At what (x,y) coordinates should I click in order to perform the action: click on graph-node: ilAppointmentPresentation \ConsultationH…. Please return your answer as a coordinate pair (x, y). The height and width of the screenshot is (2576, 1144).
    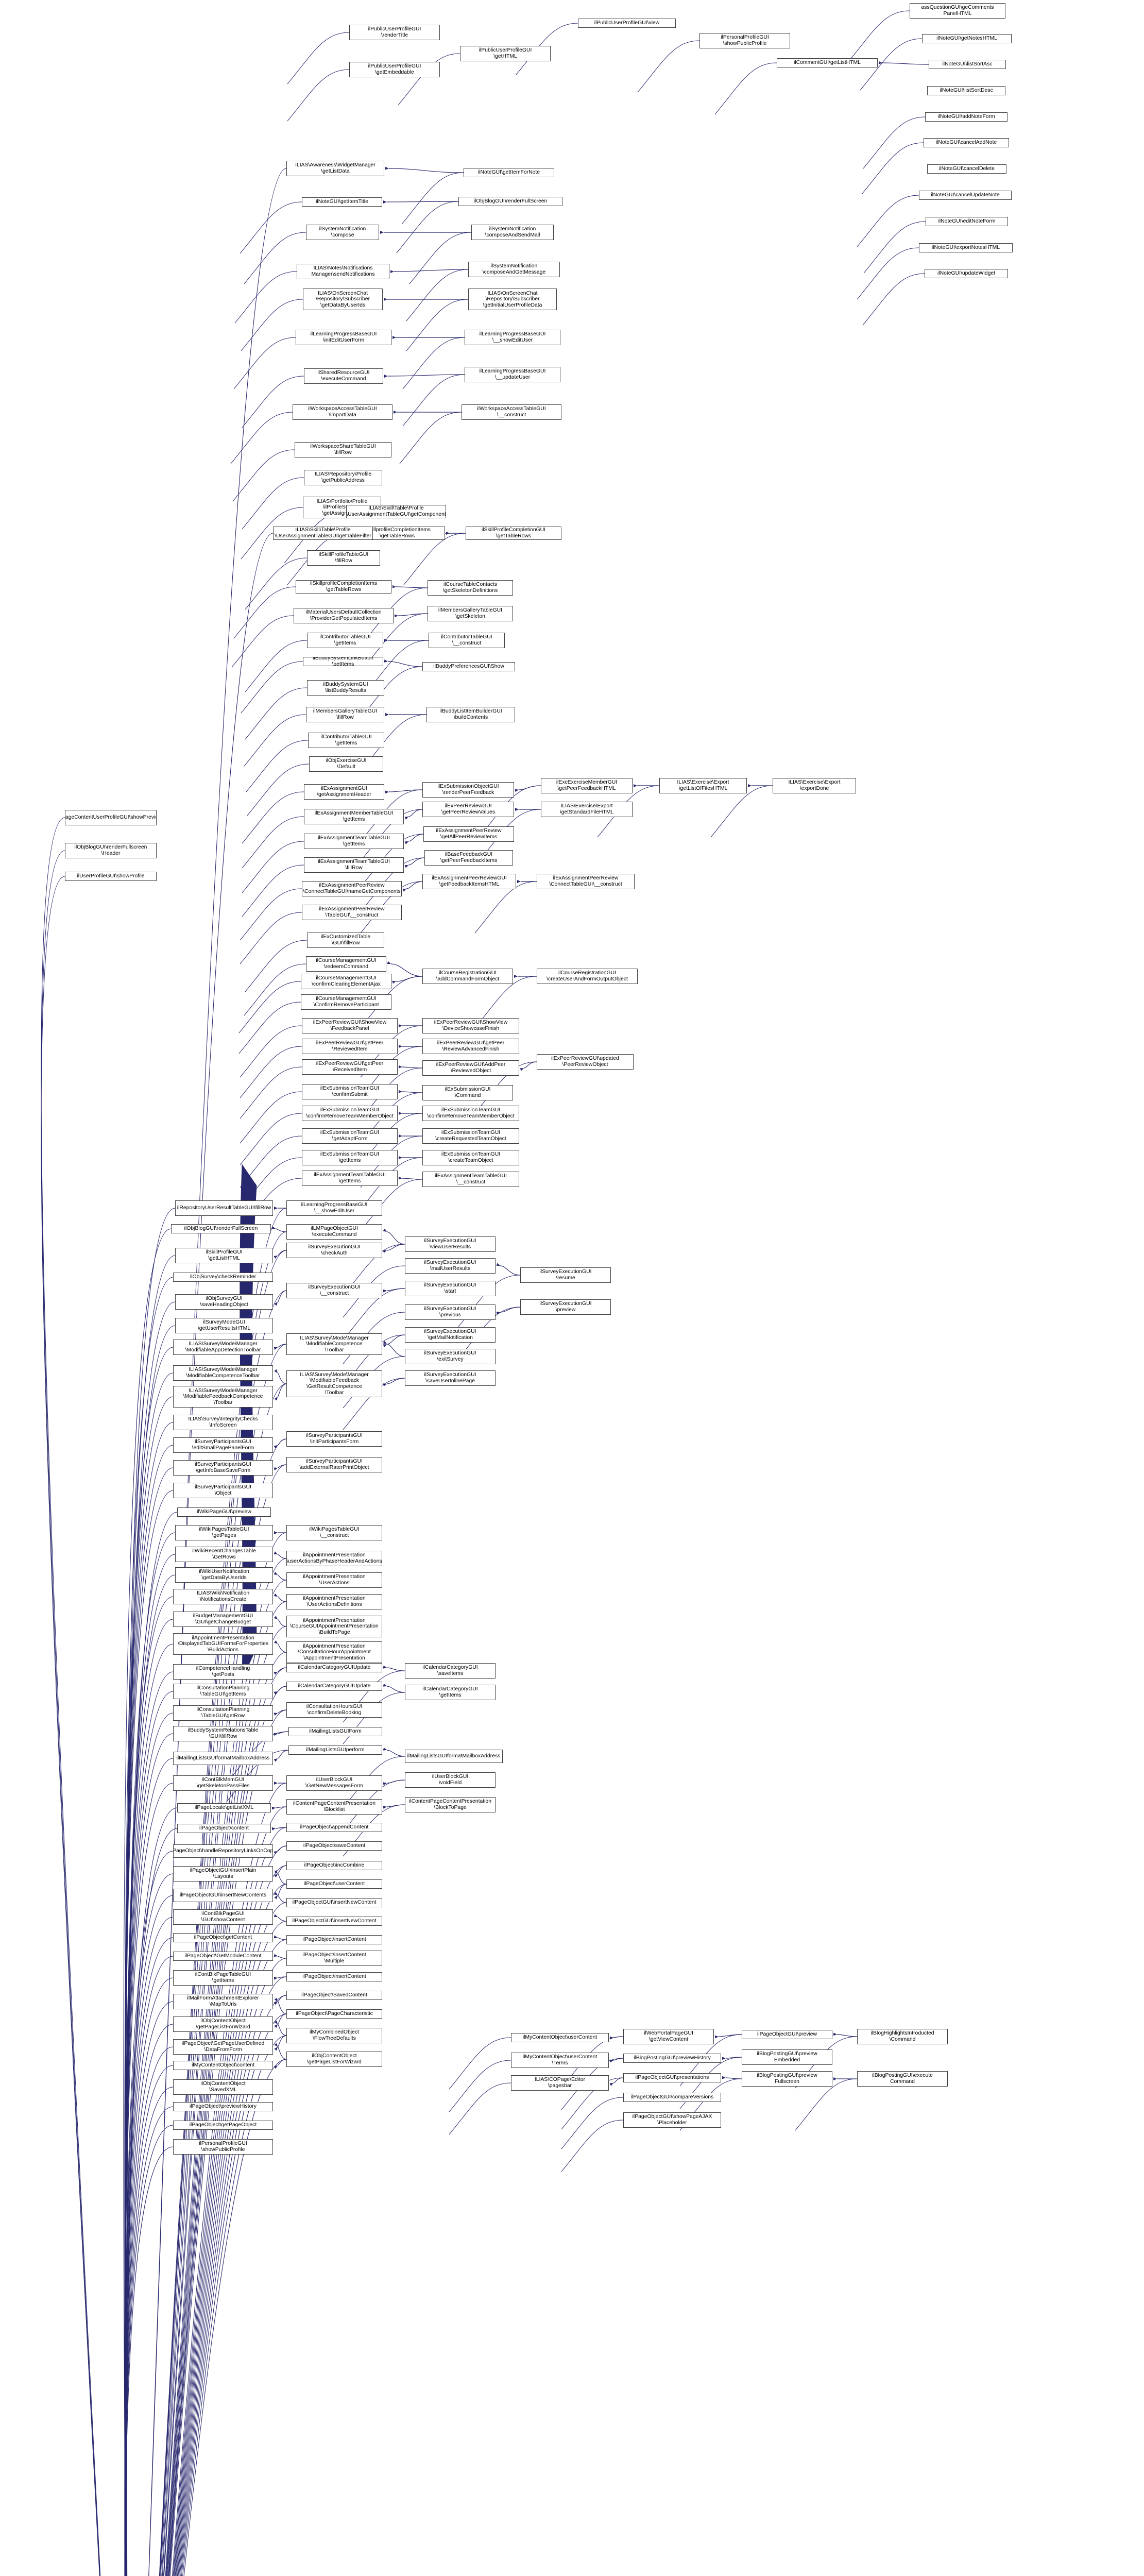
    Looking at the image, I should click on (334, 1652).